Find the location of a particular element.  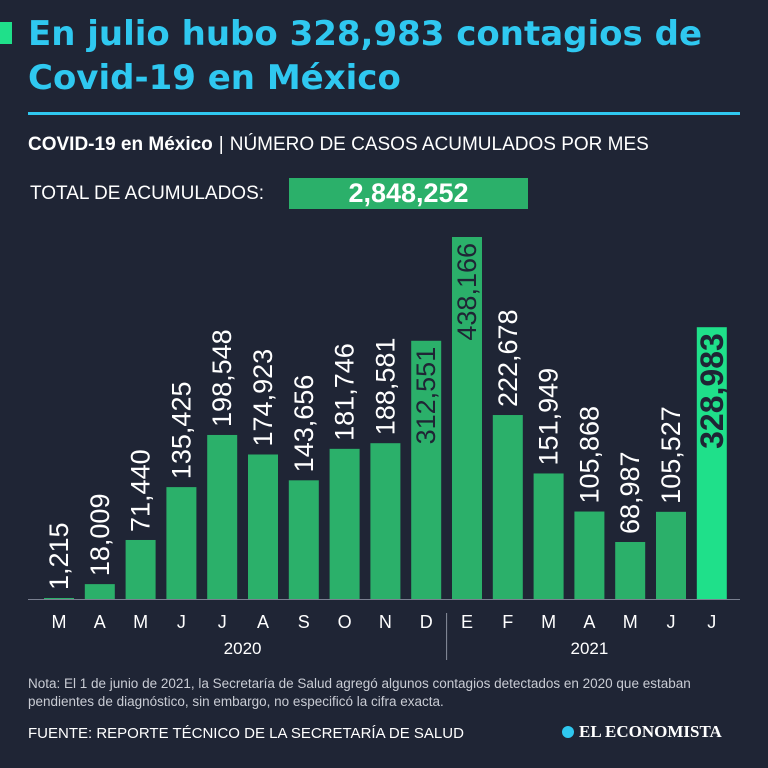

total-label: TOTAL DE ACUMULADOS: is located at coordinates (147, 193).